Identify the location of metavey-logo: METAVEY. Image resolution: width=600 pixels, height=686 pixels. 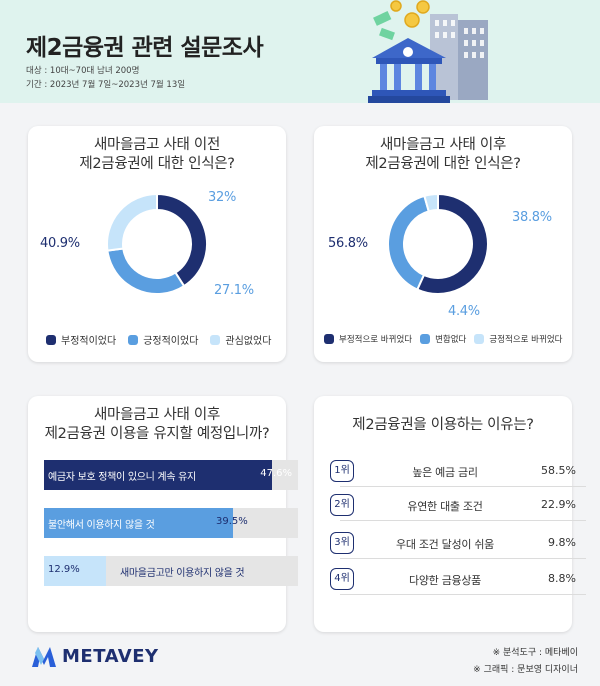
(95, 656).